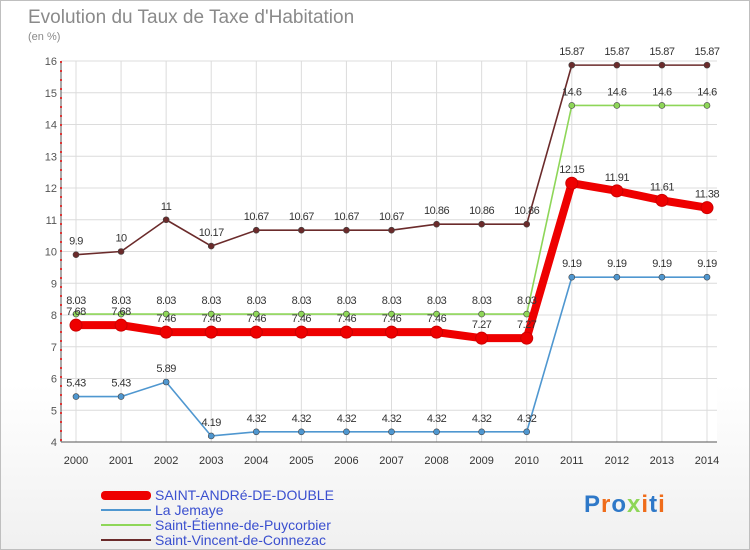  What do you see at coordinates (572, 264) in the screenshot?
I see `data-label-1: 9.19` at bounding box center [572, 264].